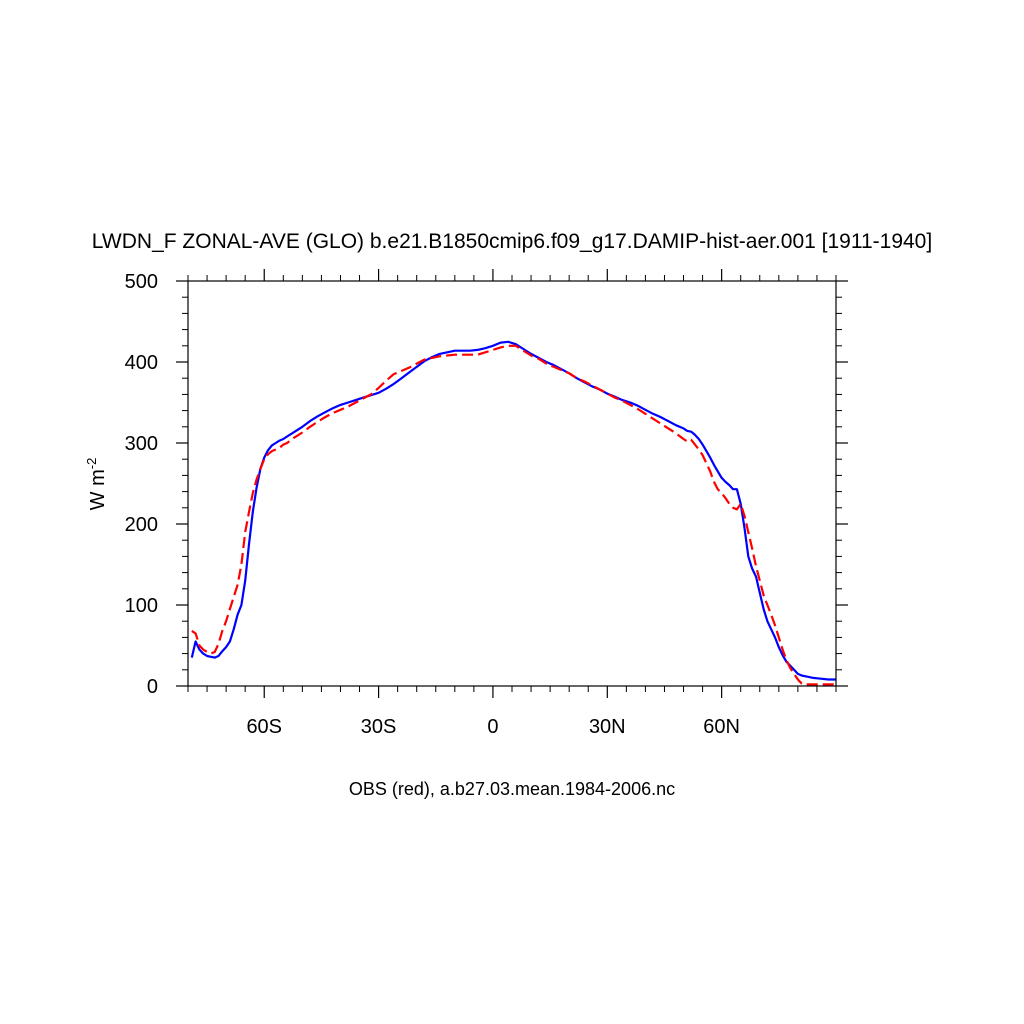 This screenshot has width=1024, height=1024. What do you see at coordinates (98, 489) in the screenshot?
I see `y-axis-label-main: W m` at bounding box center [98, 489].